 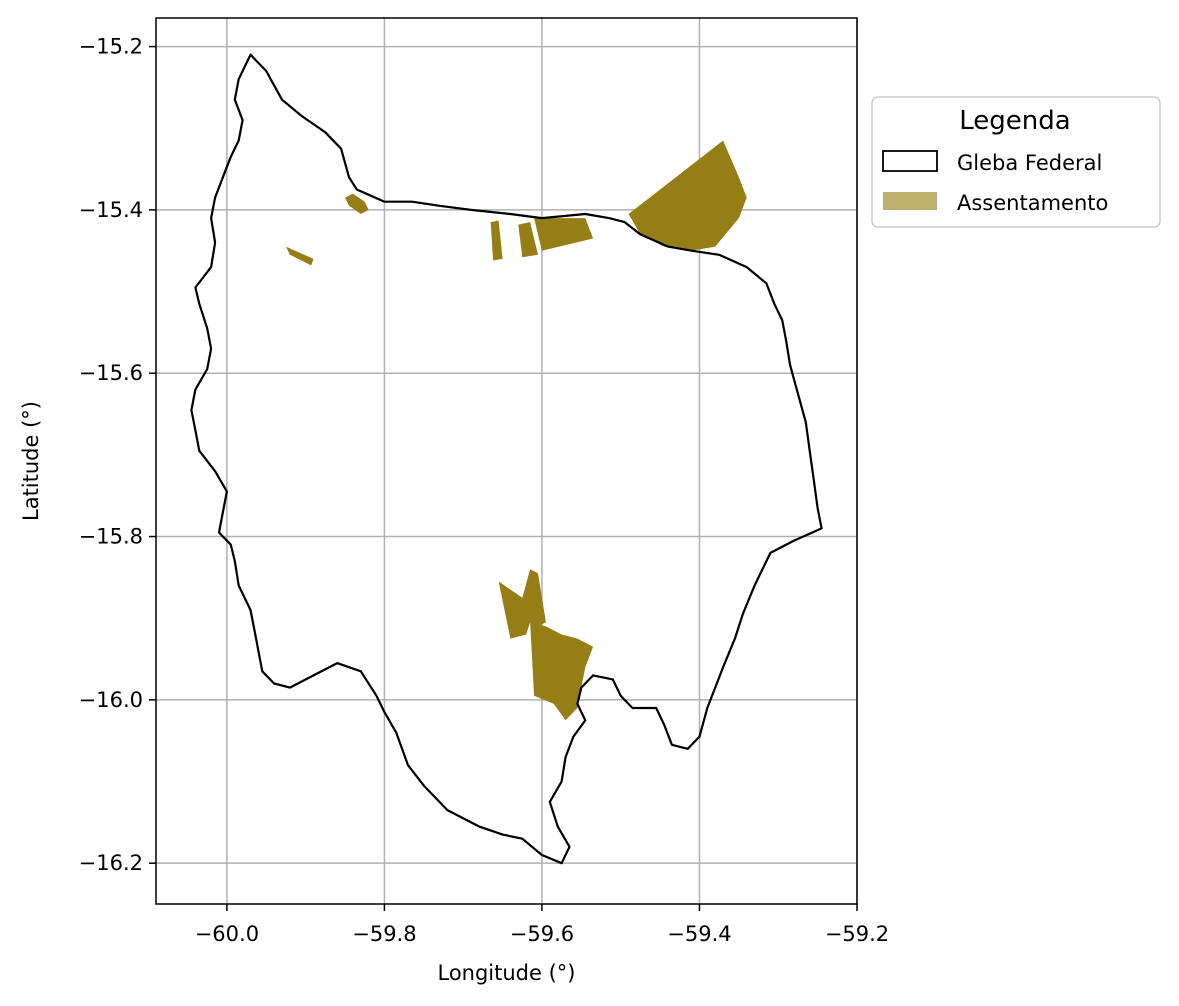 What do you see at coordinates (111, 373) in the screenshot?
I see `y-tick-label: −15.6` at bounding box center [111, 373].